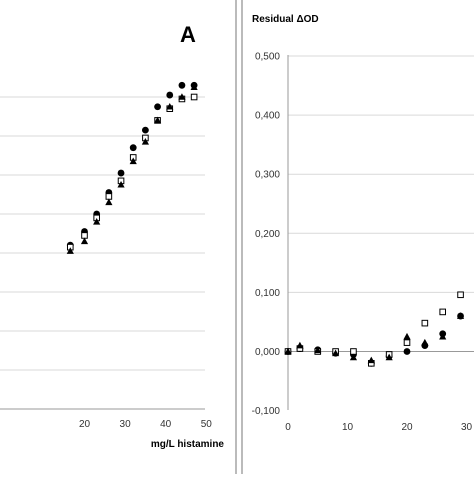  I want to click on panel-b-y-tick-label: 0,000, so click(267, 352).